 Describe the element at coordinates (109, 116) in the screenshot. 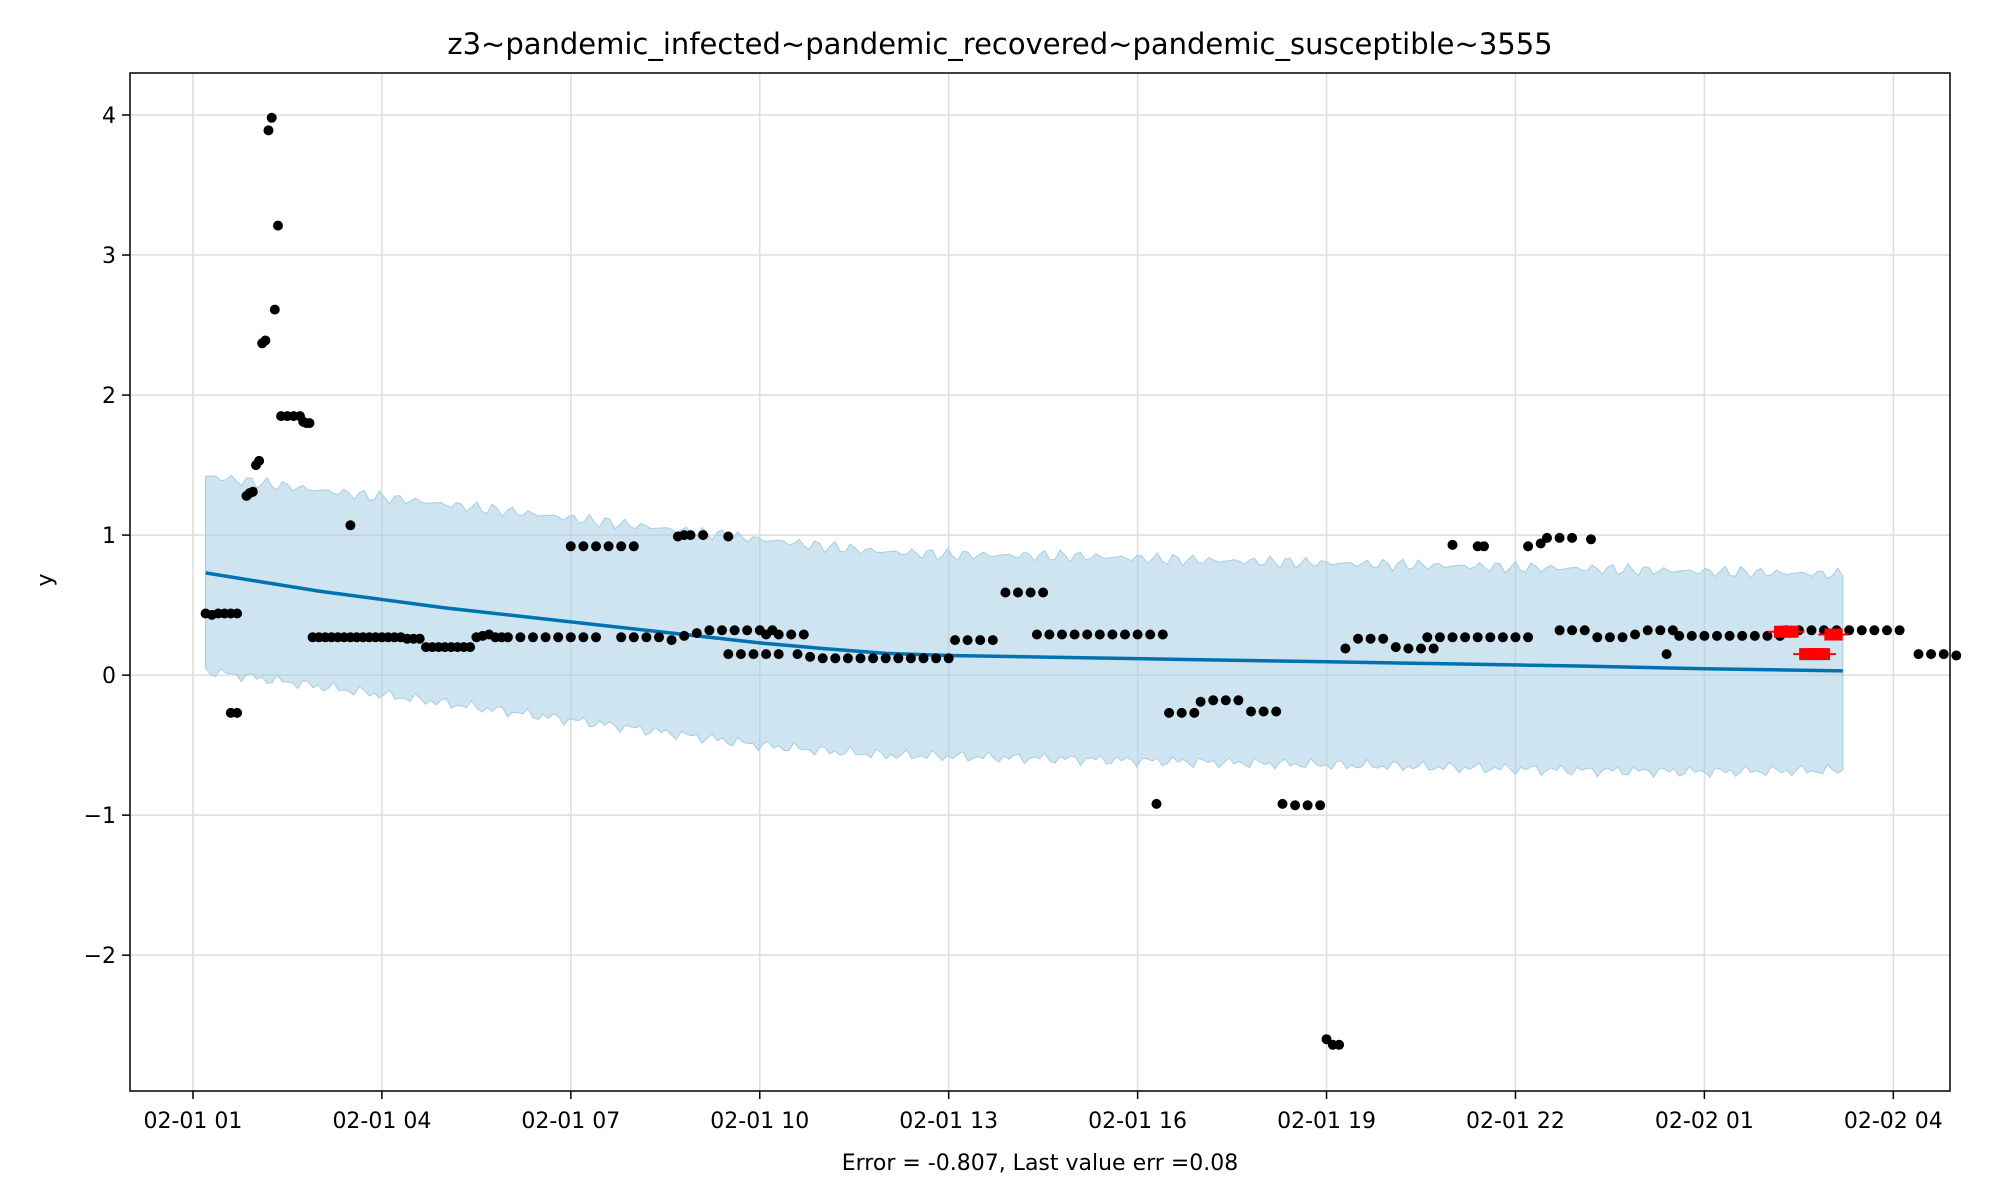

I see `y-tick-label: 4` at that location.